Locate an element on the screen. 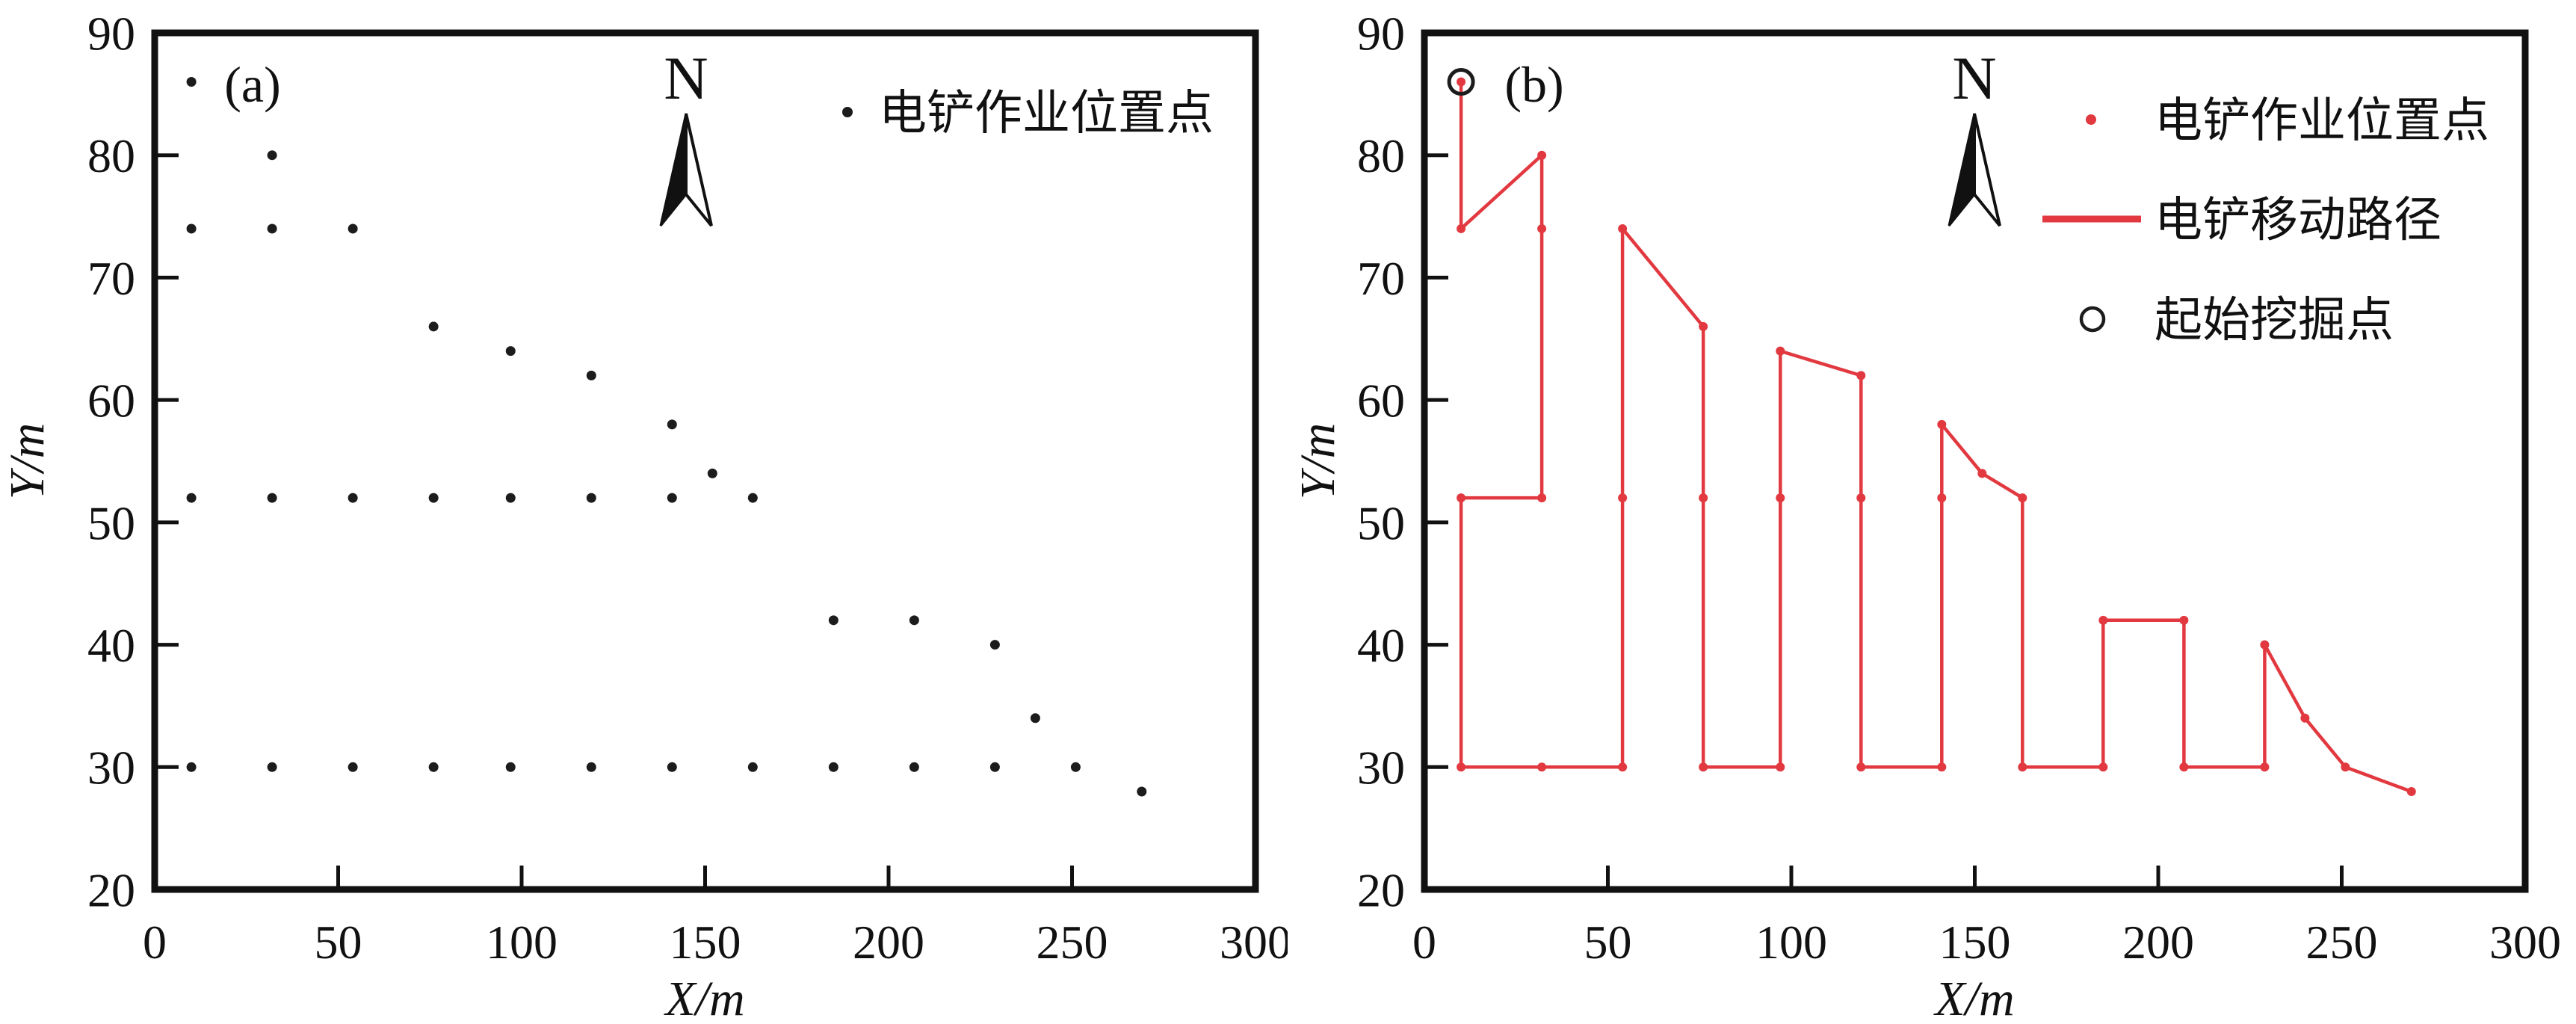  x-axis-title: X/m is located at coordinates (1973, 998).